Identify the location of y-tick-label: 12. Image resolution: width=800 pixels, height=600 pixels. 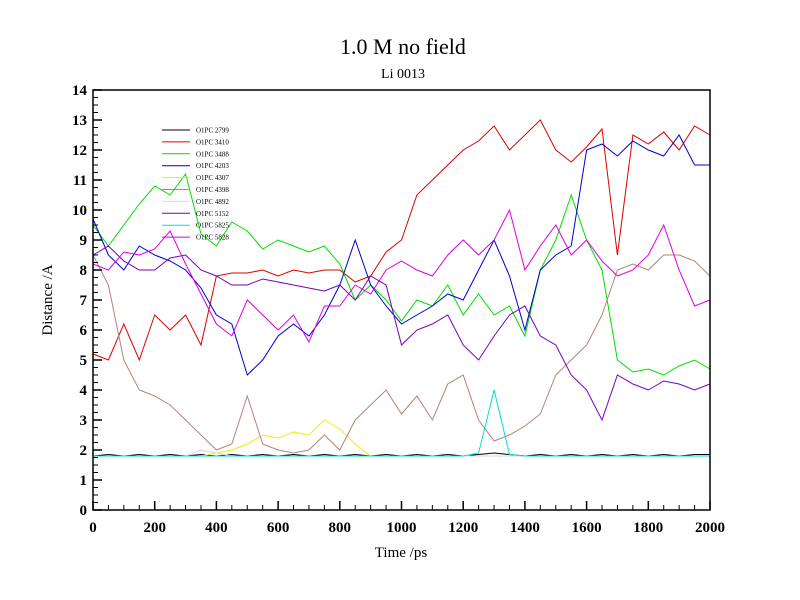
(79, 151).